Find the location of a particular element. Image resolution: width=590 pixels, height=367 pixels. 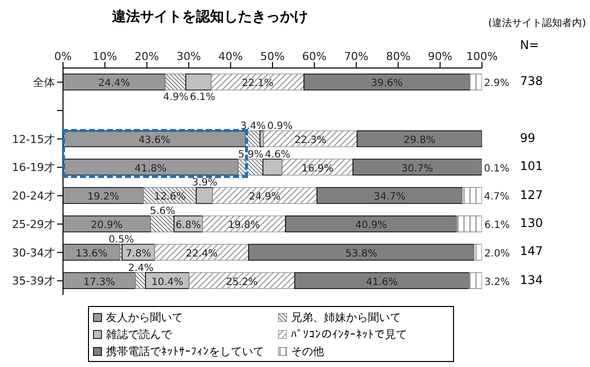

data-label: 30.7% is located at coordinates (417, 168).